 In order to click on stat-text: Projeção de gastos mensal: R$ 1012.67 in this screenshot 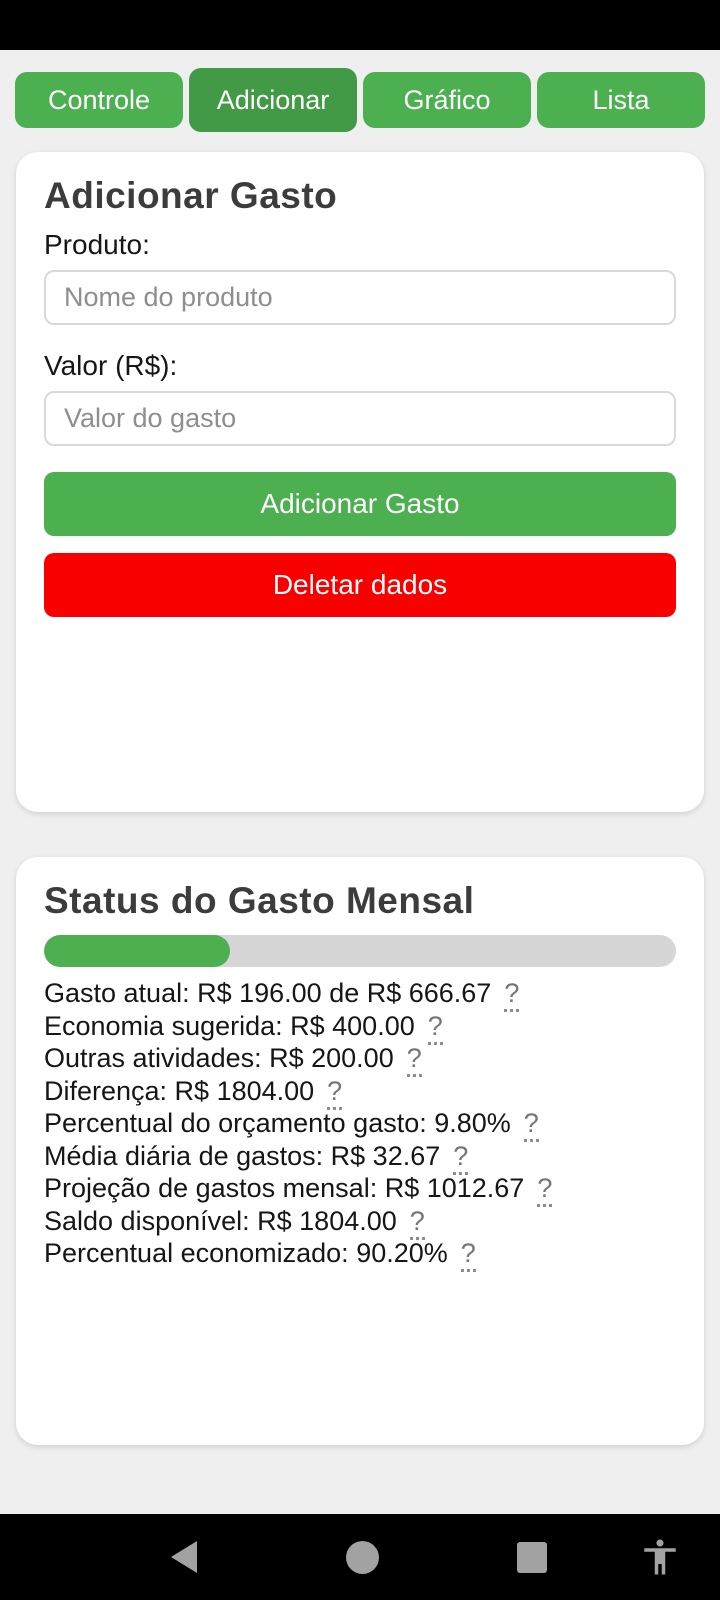, I will do `click(284, 1188)`.